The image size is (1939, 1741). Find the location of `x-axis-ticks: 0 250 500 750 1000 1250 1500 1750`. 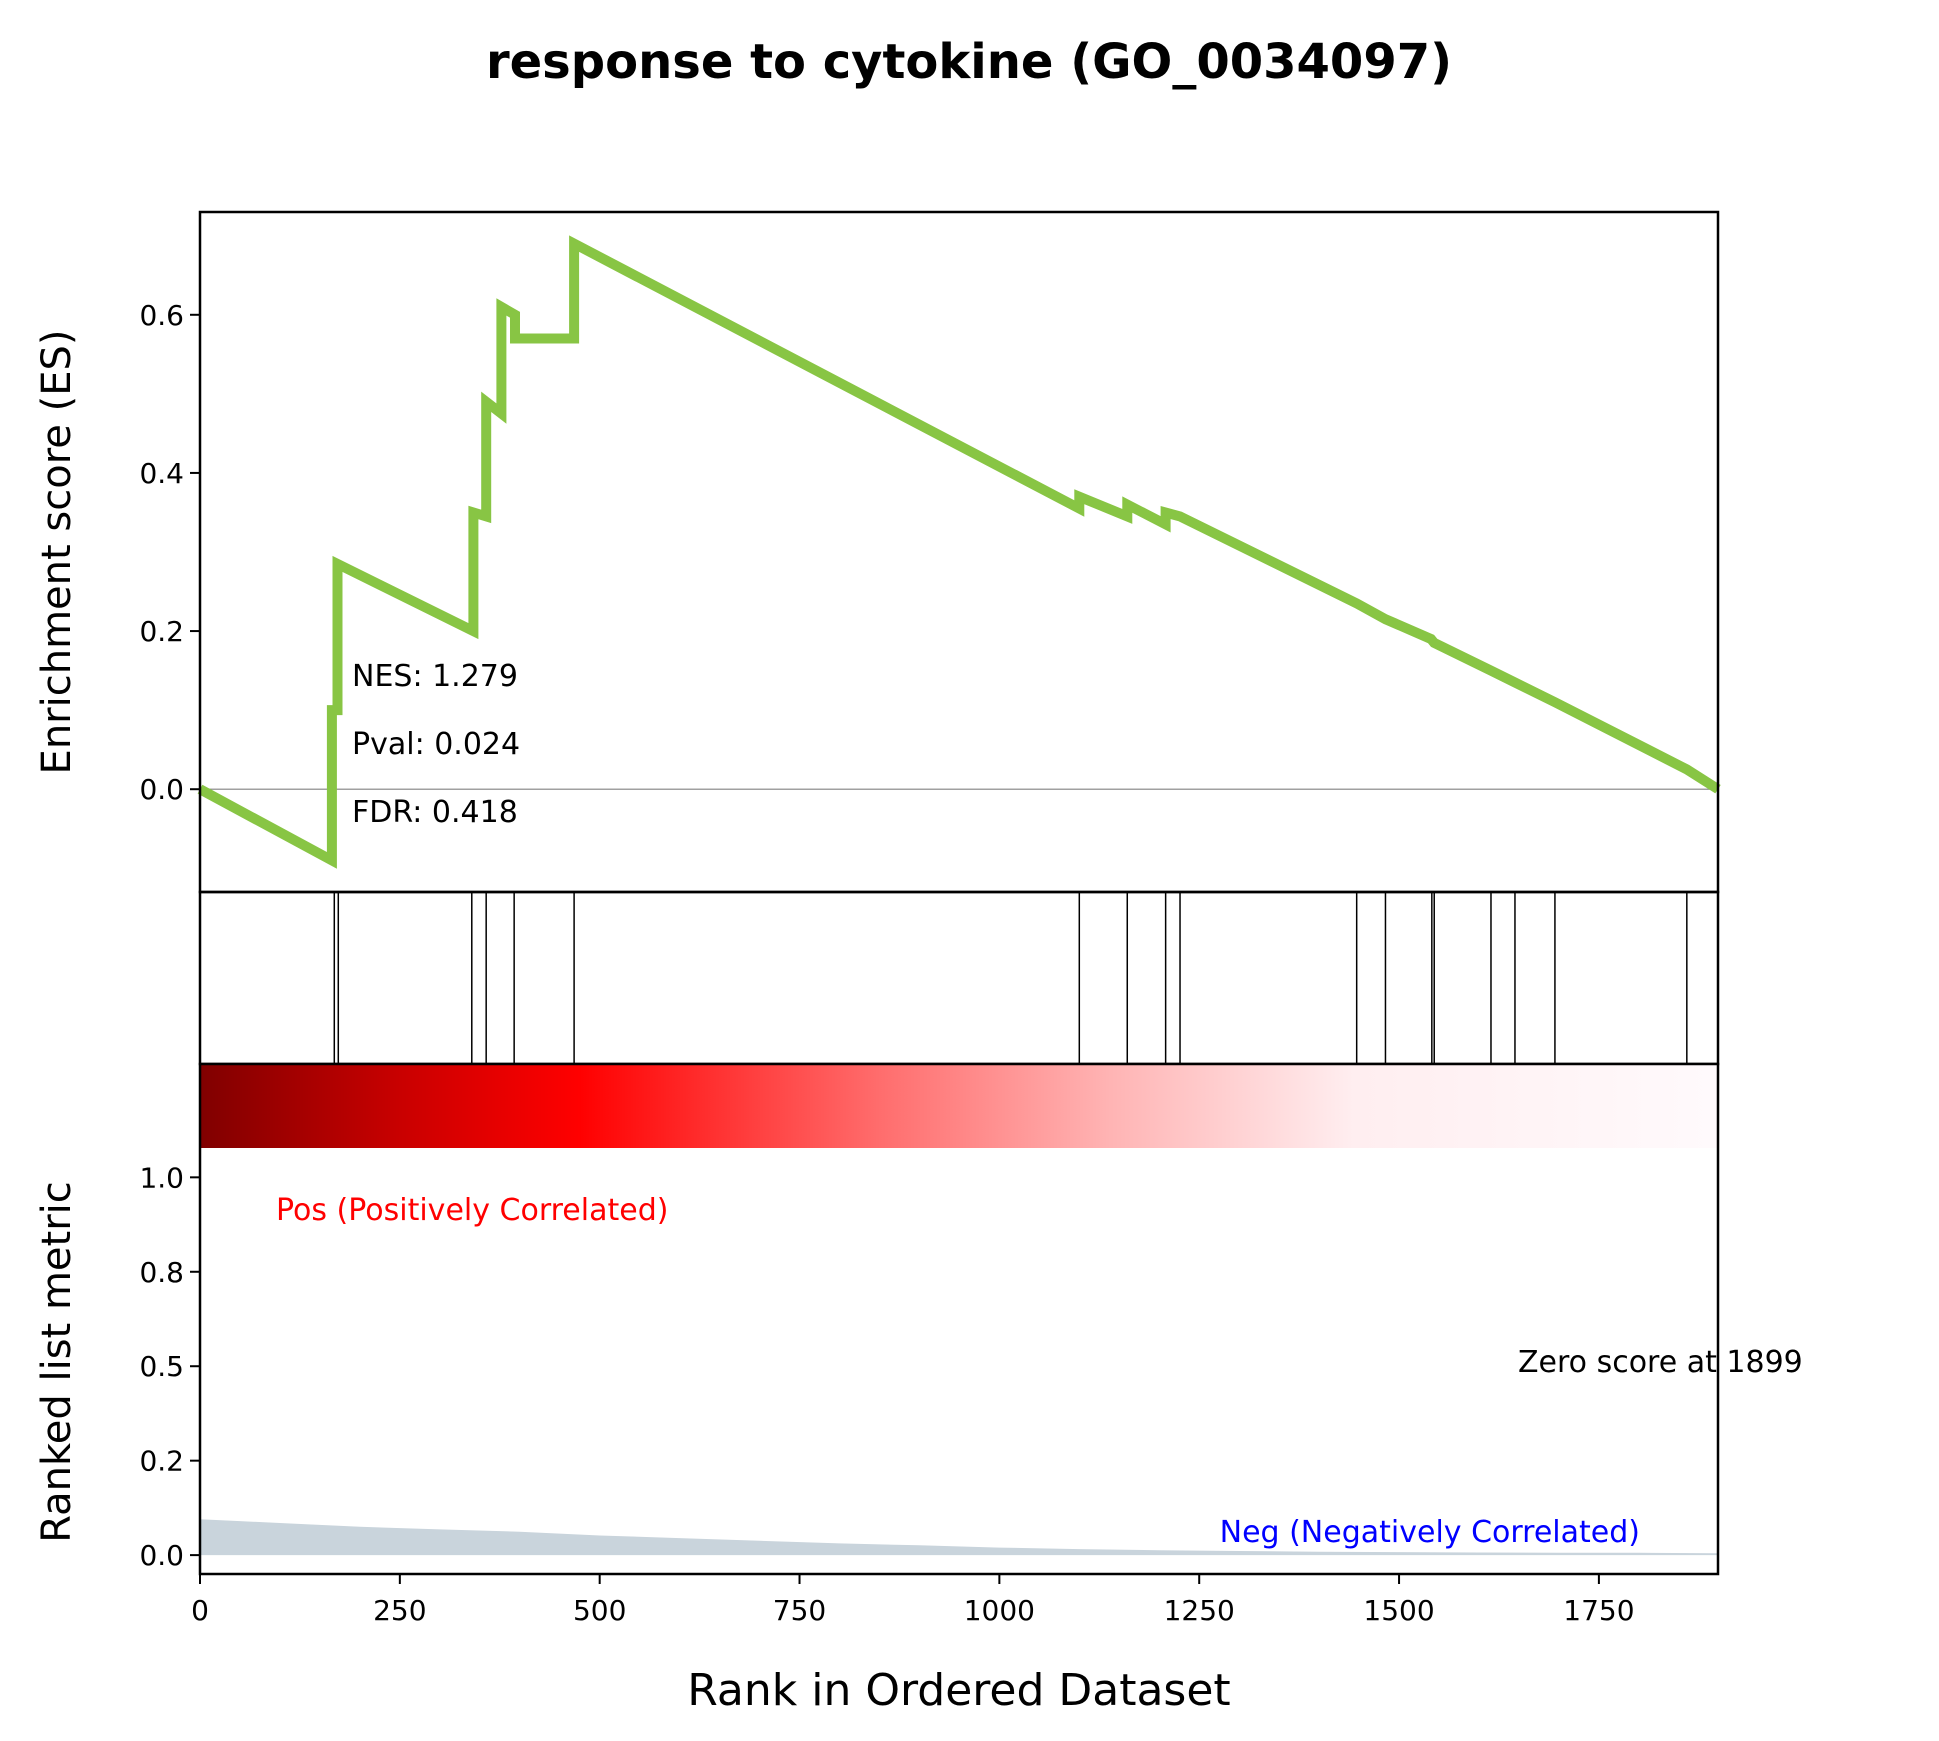

x-axis-ticks: 0 250 500 750 1000 1250 1500 1750 is located at coordinates (913, 1600).